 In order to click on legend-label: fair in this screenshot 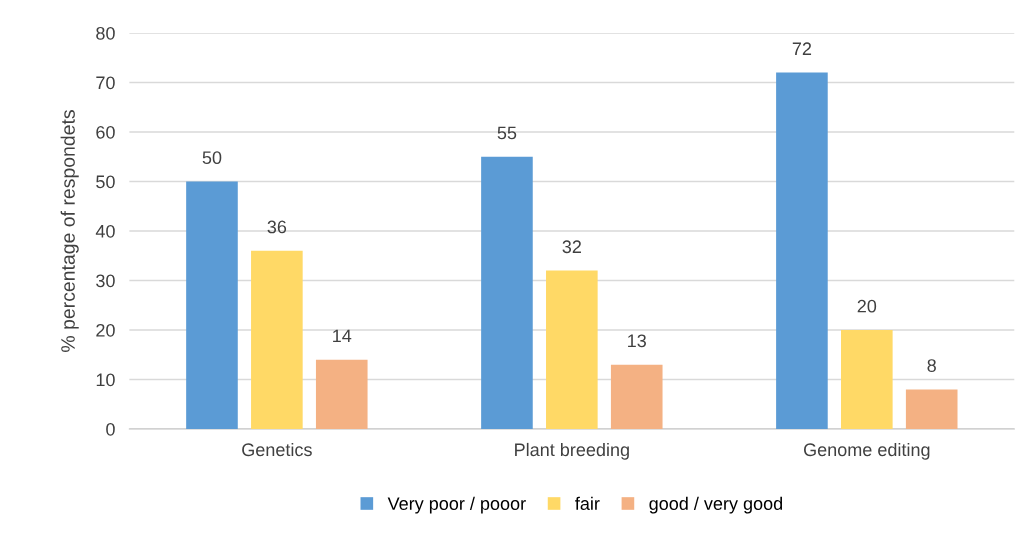, I will do `click(587, 503)`.